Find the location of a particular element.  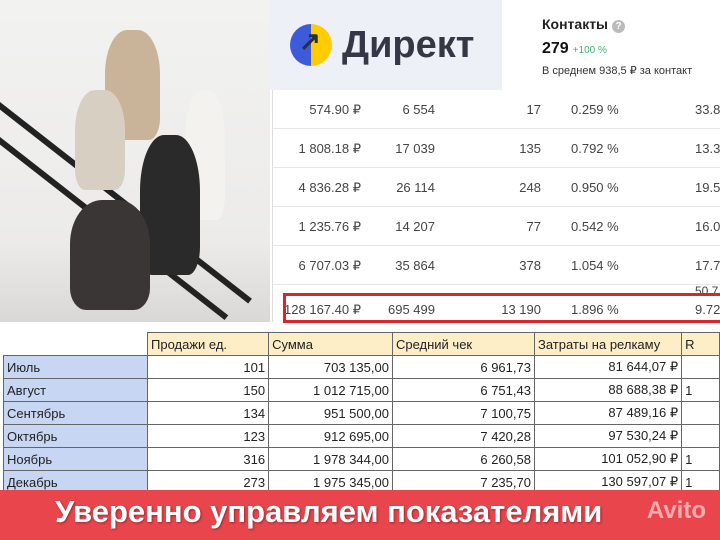

avg-check: 6 260,58 is located at coordinates (463, 459).